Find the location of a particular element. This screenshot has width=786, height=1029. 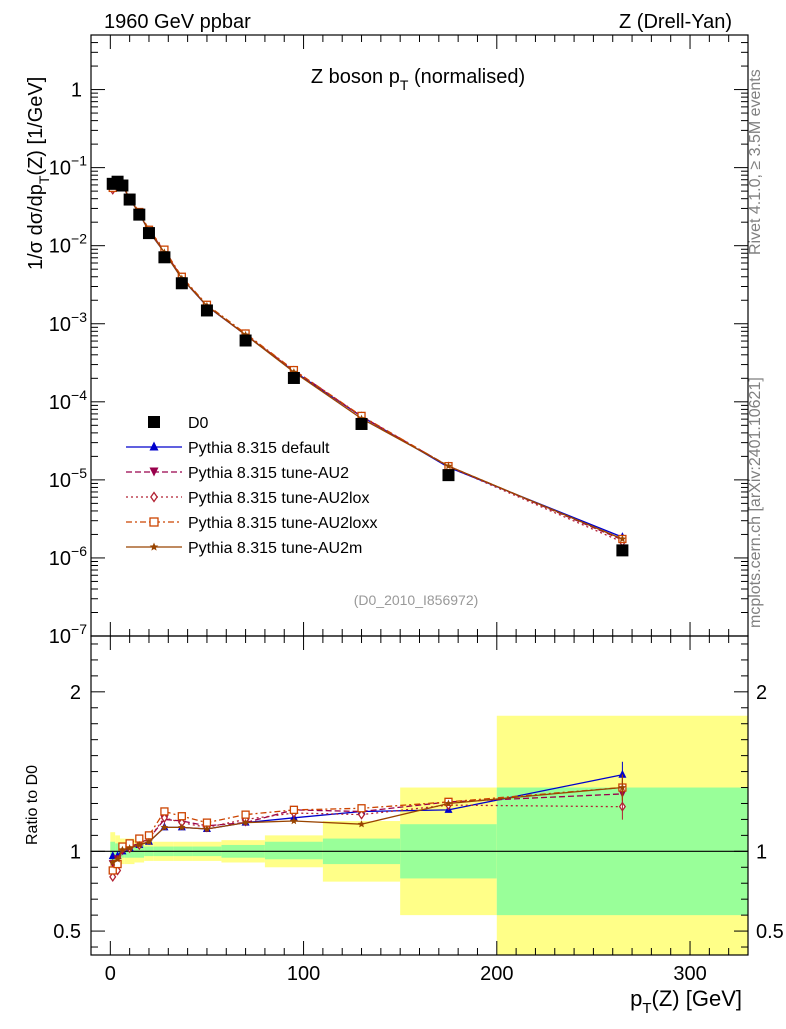

inner-band-bin is located at coordinates (293, 850).